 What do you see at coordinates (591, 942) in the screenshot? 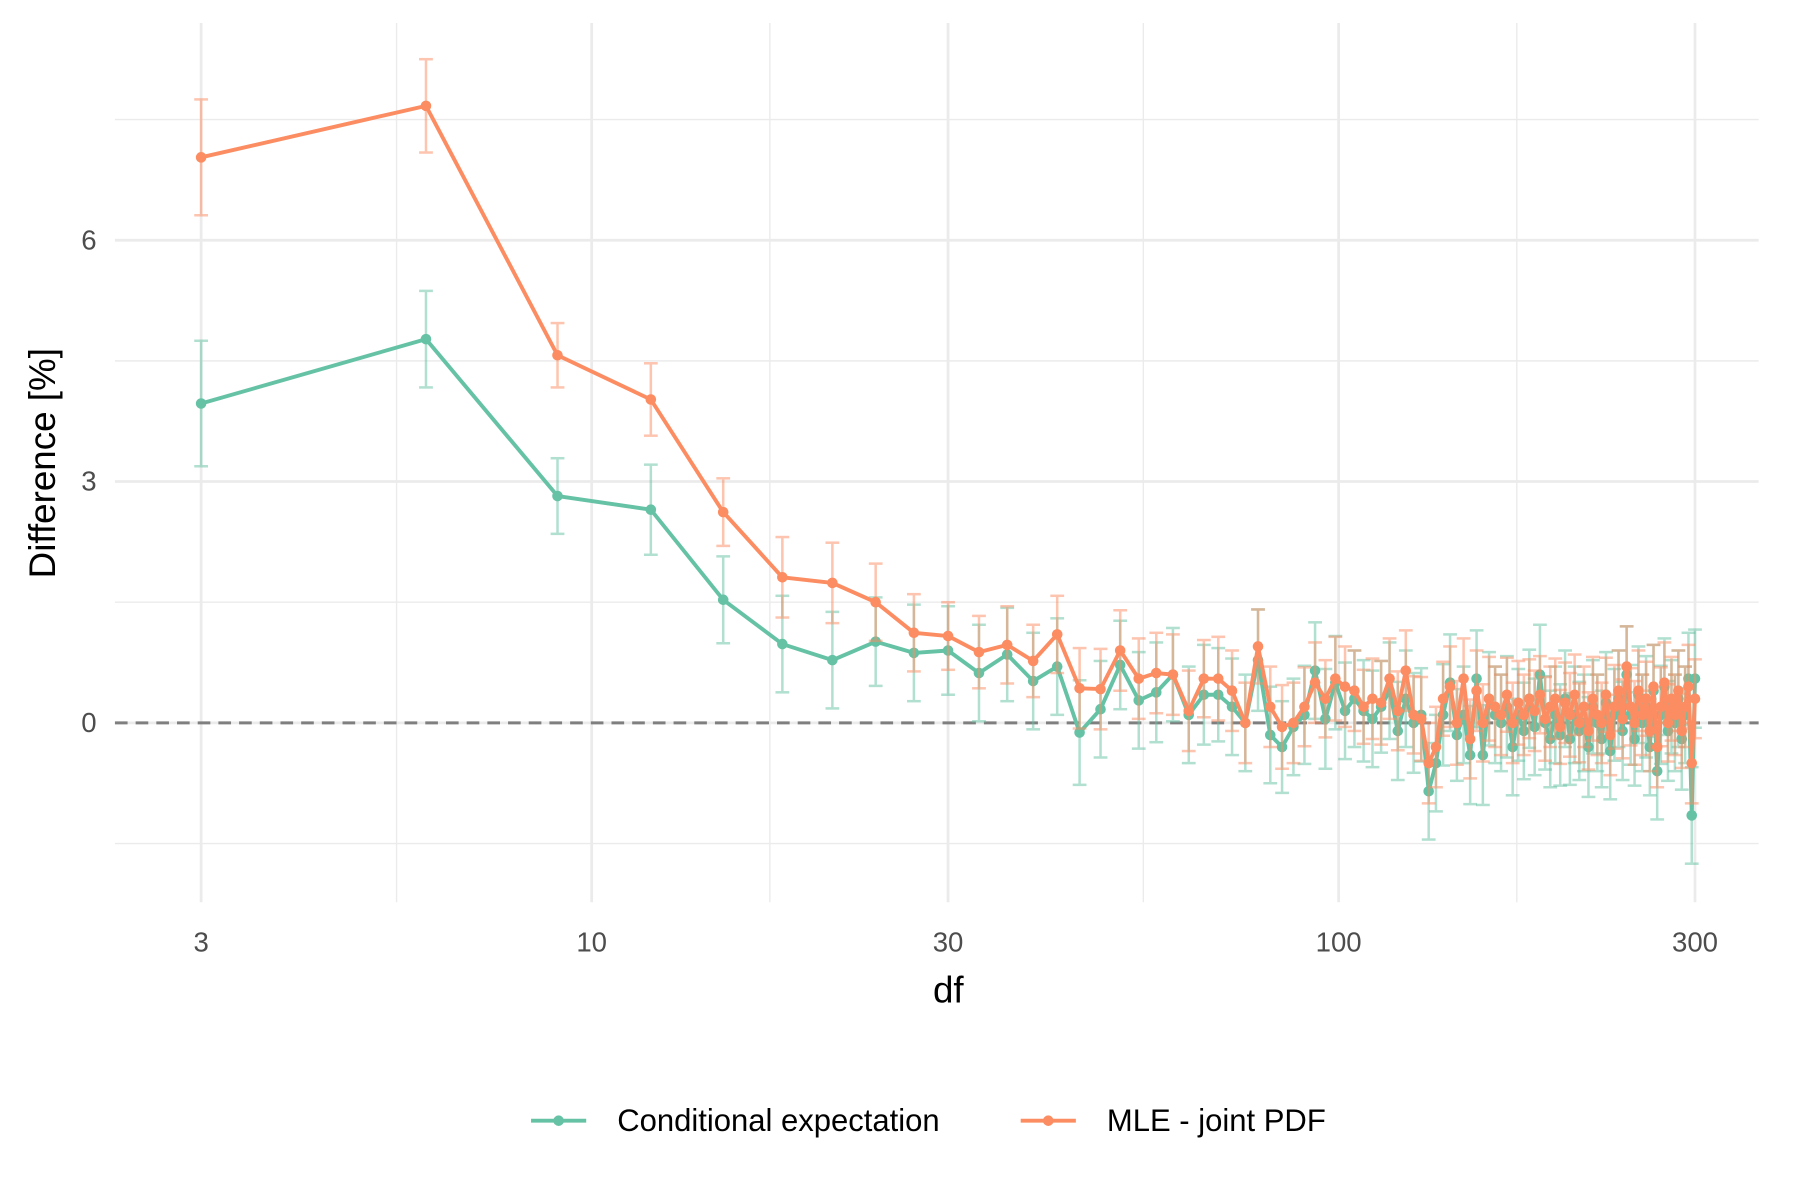
I see `x-tick-label: 10` at bounding box center [591, 942].